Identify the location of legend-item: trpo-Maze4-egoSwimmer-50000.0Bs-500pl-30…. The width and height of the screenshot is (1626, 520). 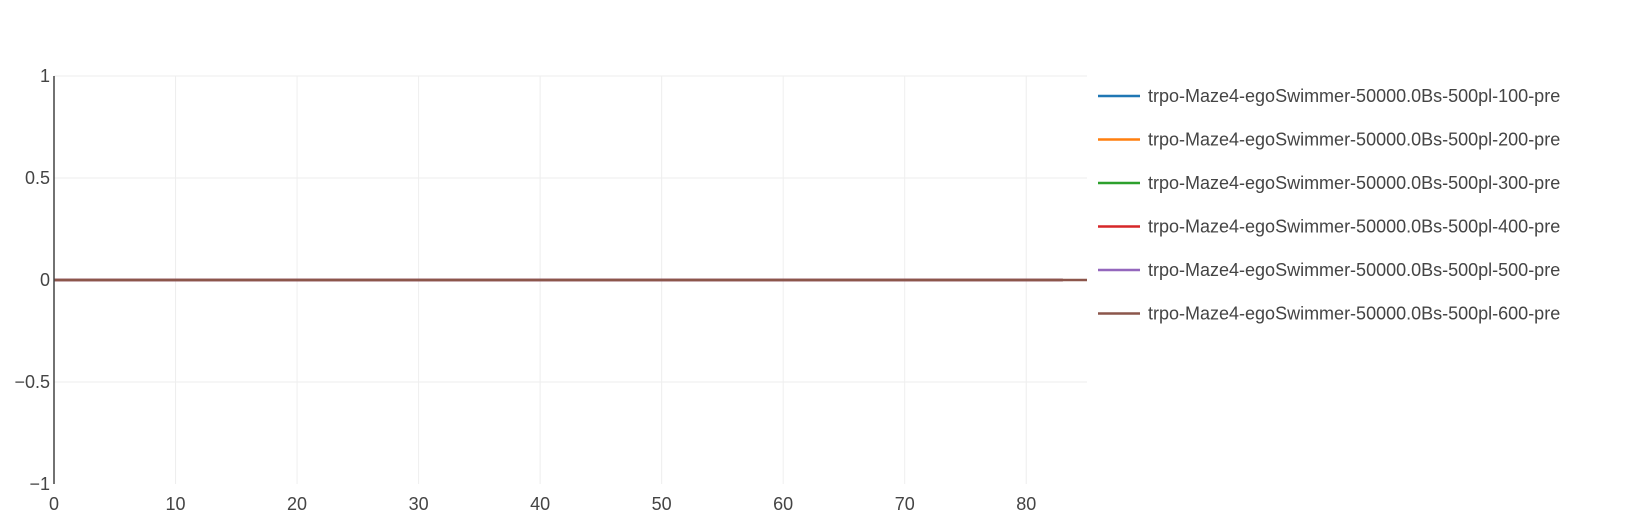
(1329, 183).